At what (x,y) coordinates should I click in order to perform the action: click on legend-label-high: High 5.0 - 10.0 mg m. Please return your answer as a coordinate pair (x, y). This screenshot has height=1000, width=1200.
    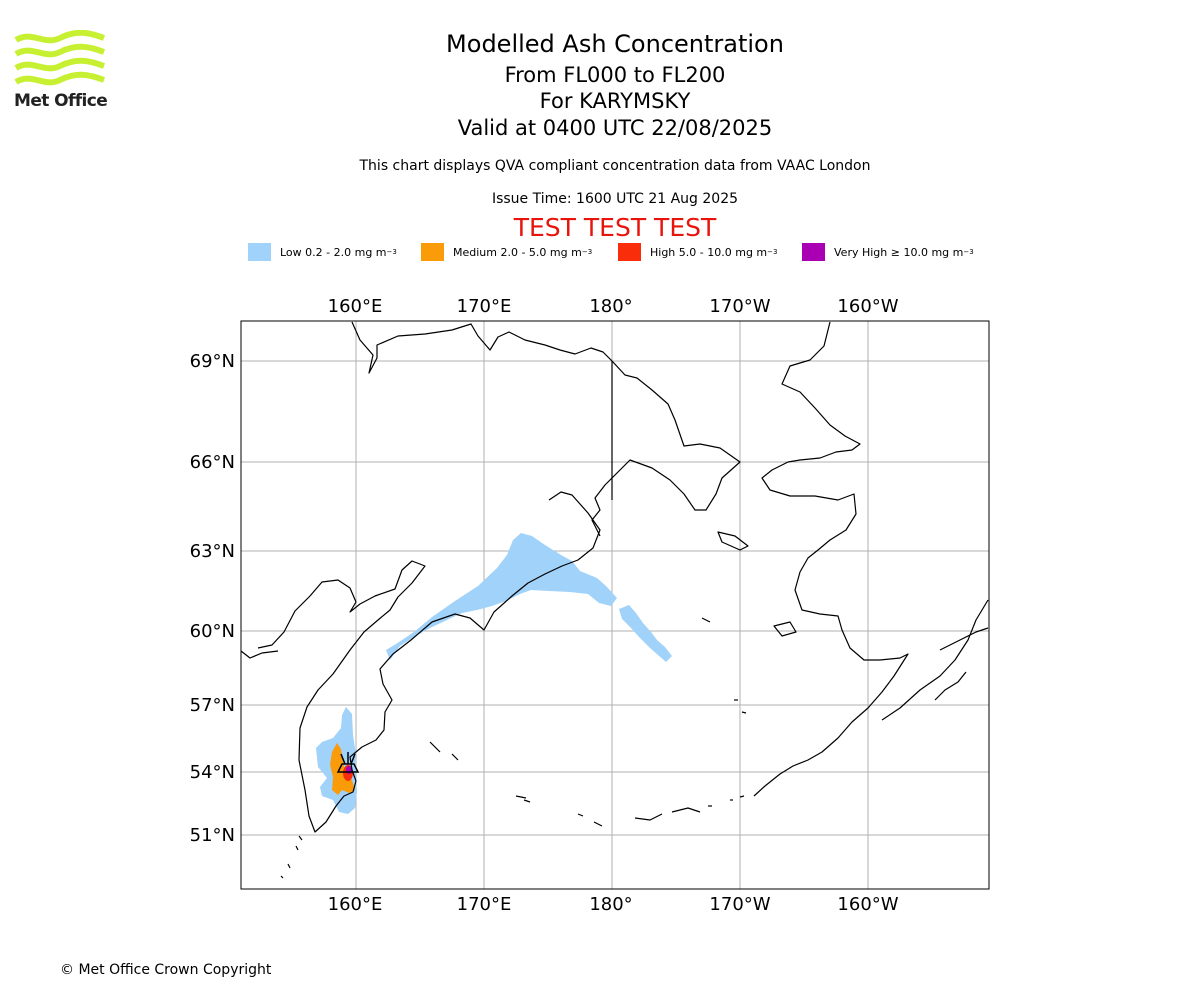
    Looking at the image, I should click on (709, 252).